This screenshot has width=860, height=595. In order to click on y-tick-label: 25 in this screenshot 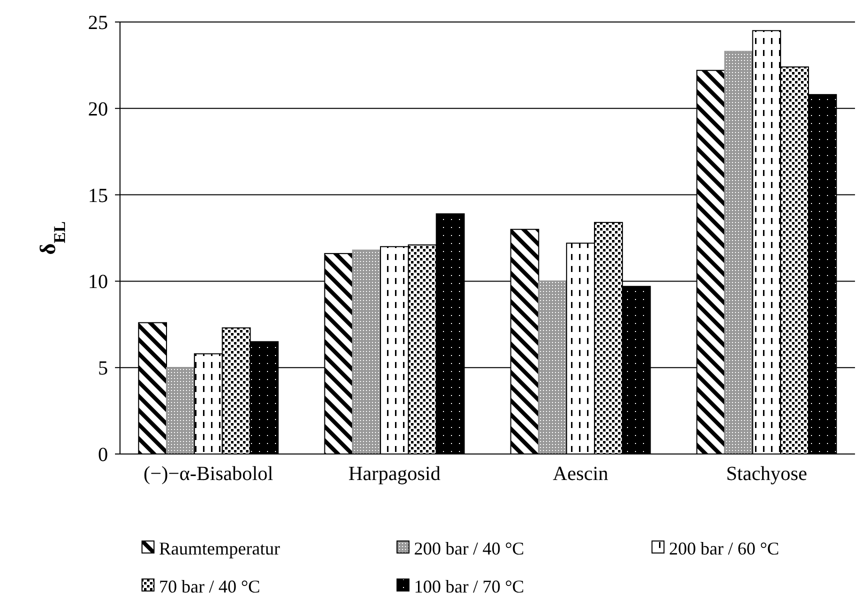, I will do `click(98, 23)`.